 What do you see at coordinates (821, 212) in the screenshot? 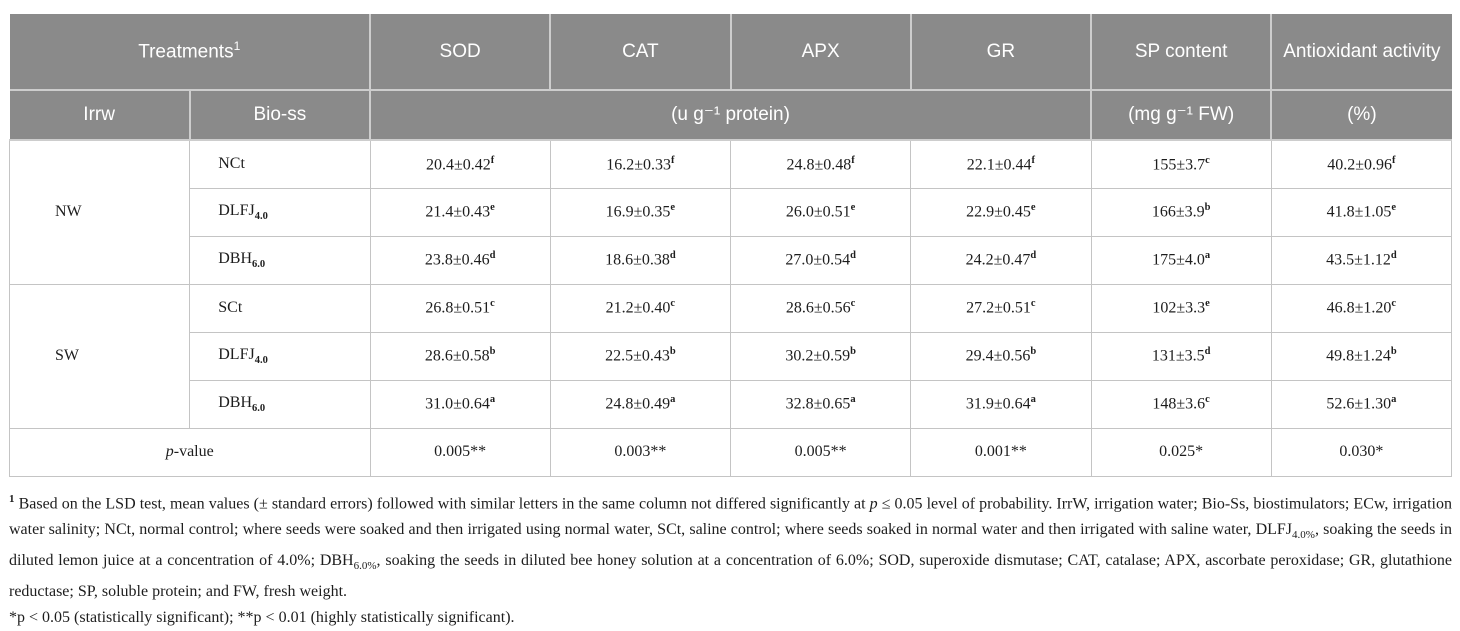
I see `data-cell: 26.0±0.51e` at bounding box center [821, 212].